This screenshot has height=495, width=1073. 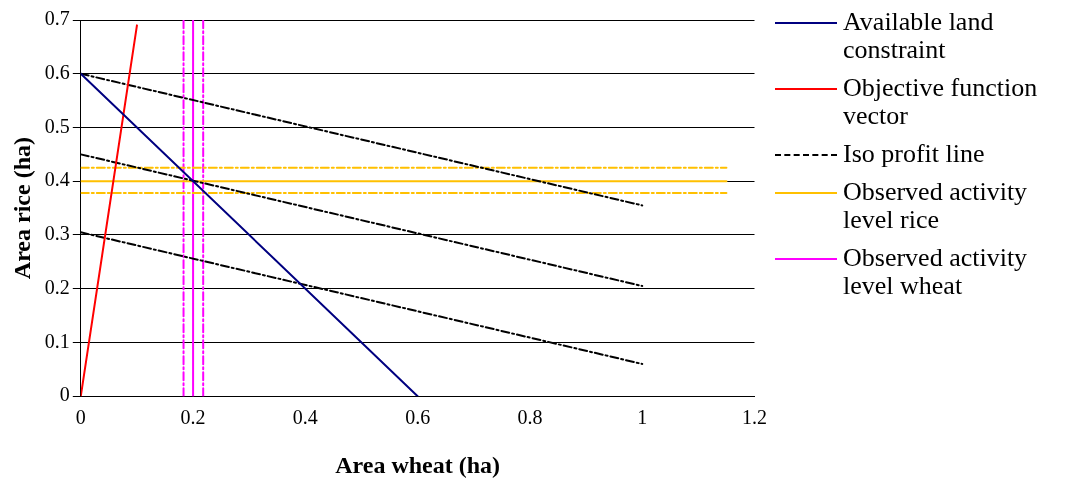 What do you see at coordinates (57, 340) in the screenshot?
I see `y-tick-label: 0.1` at bounding box center [57, 340].